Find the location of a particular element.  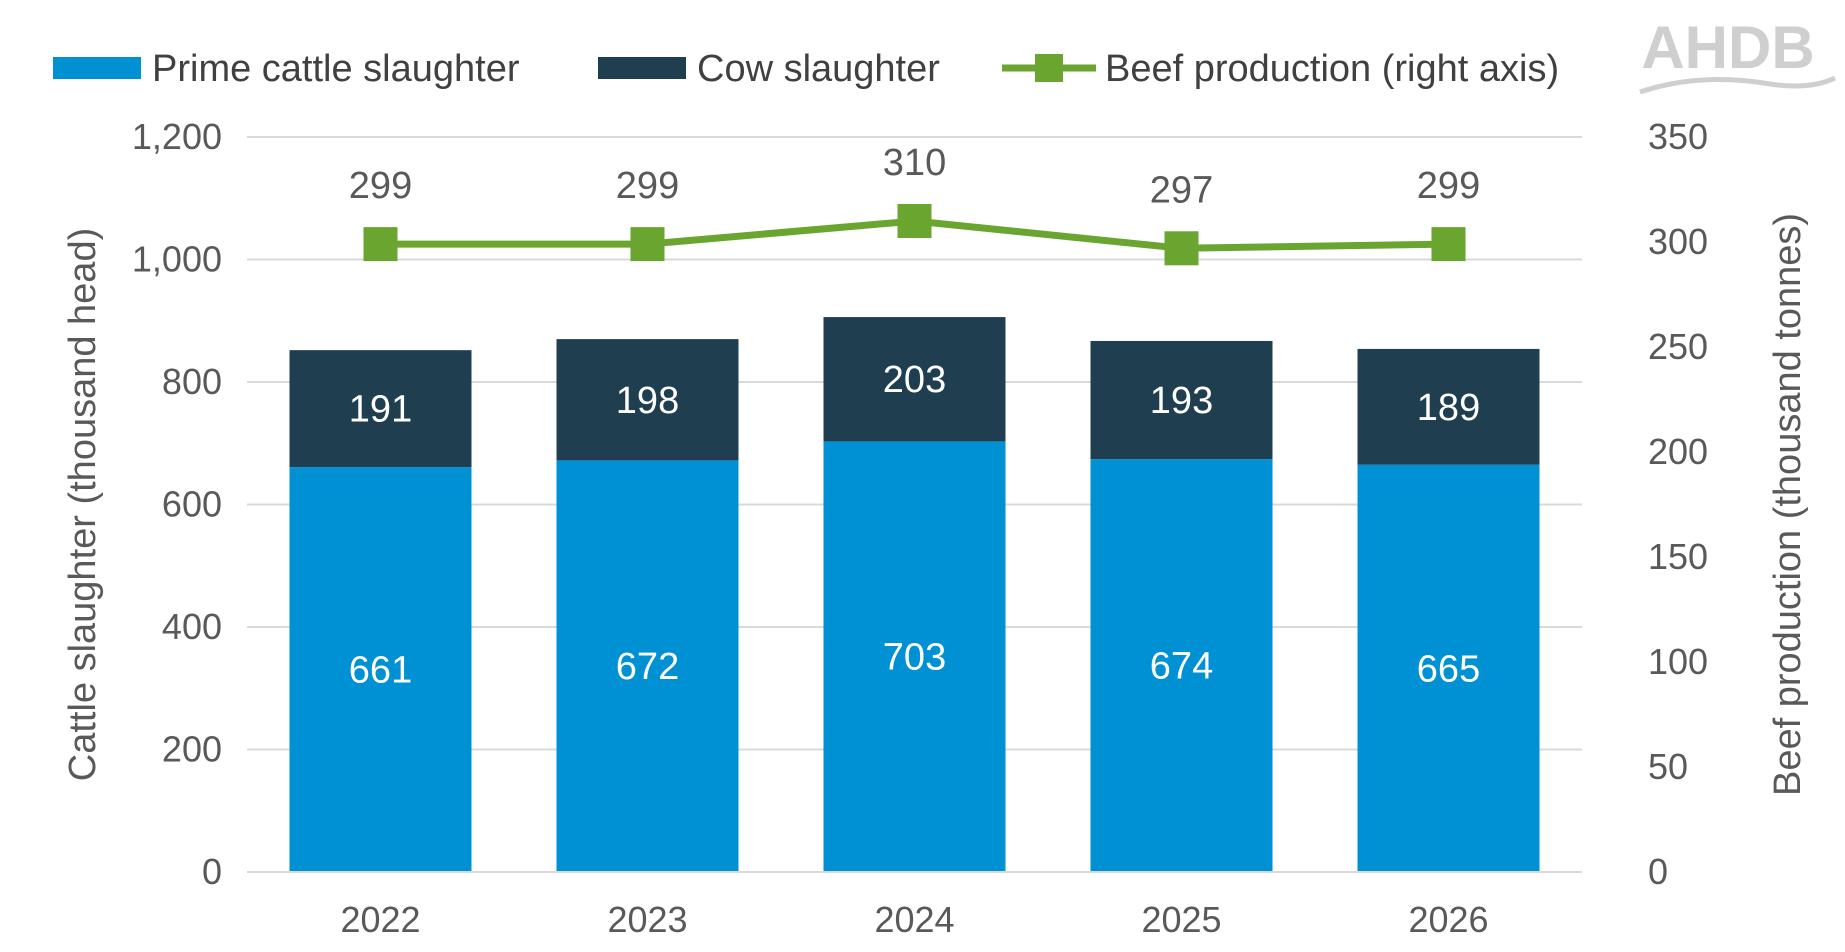

x-axis-tick-label: 2022 is located at coordinates (380, 919).